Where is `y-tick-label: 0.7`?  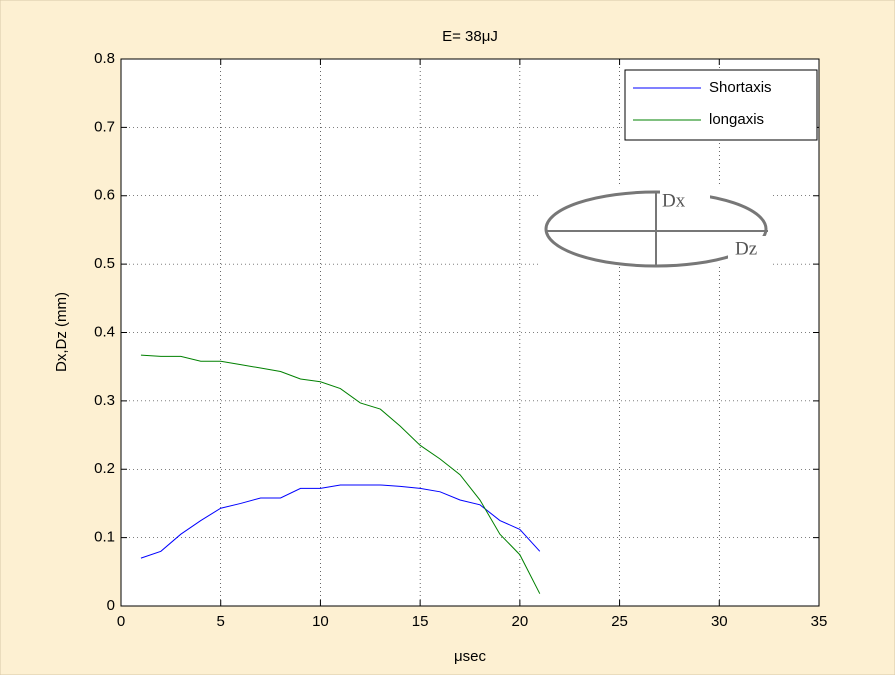 y-tick-label: 0.7 is located at coordinates (104, 126).